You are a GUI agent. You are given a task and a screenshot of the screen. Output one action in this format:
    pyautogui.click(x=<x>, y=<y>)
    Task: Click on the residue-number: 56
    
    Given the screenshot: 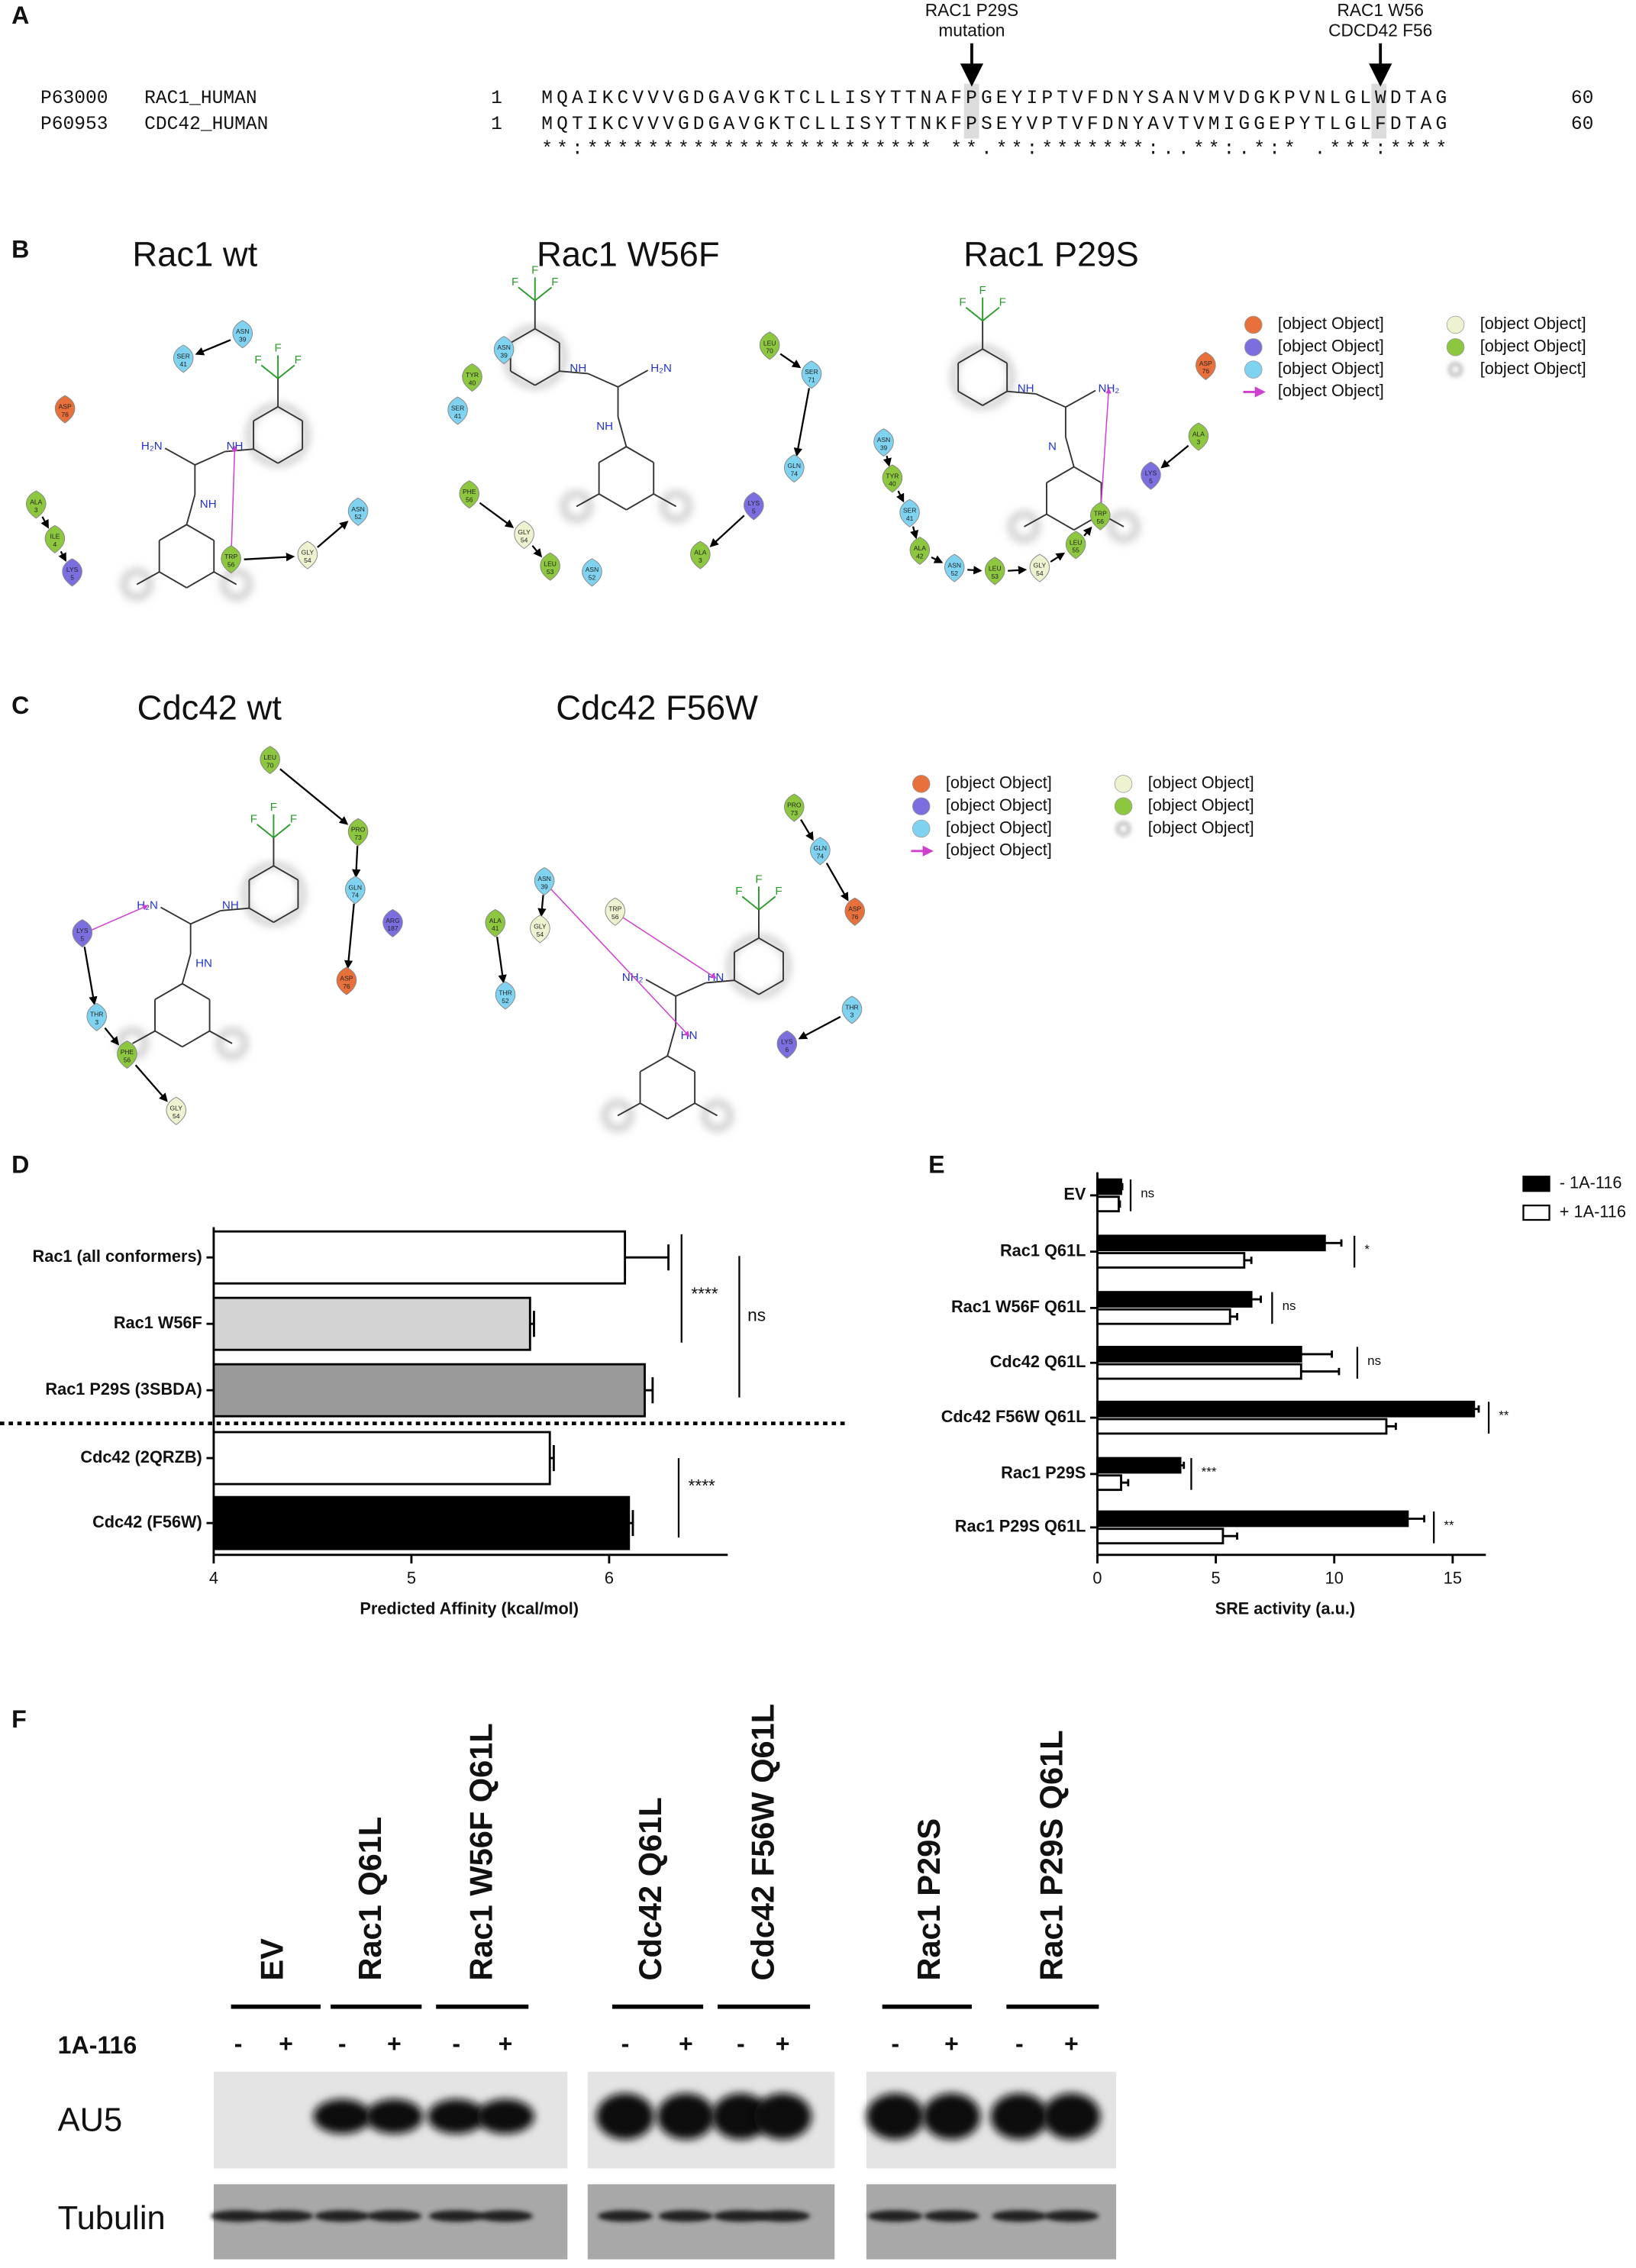 What is the action you would take?
    pyautogui.click(x=615, y=917)
    